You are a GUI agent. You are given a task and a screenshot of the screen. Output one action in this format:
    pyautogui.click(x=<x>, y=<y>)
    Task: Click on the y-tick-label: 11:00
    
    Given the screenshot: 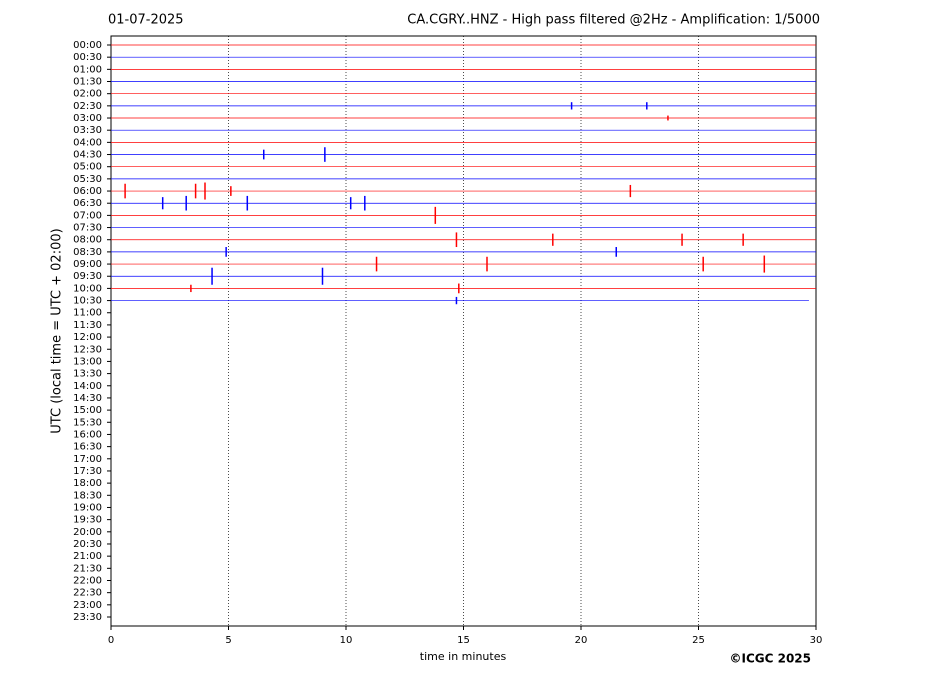 What is the action you would take?
    pyautogui.click(x=87, y=313)
    